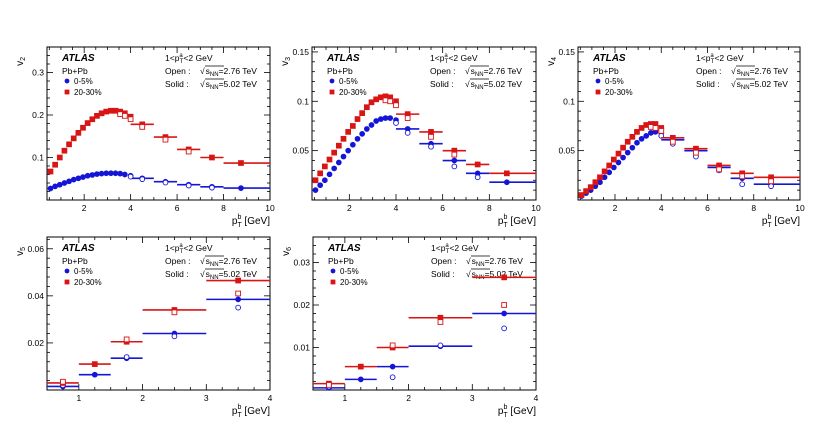 This screenshot has height=432, width=820. What do you see at coordinates (566, 52) in the screenshot?
I see `y-tick-label: 0.15` at bounding box center [566, 52].